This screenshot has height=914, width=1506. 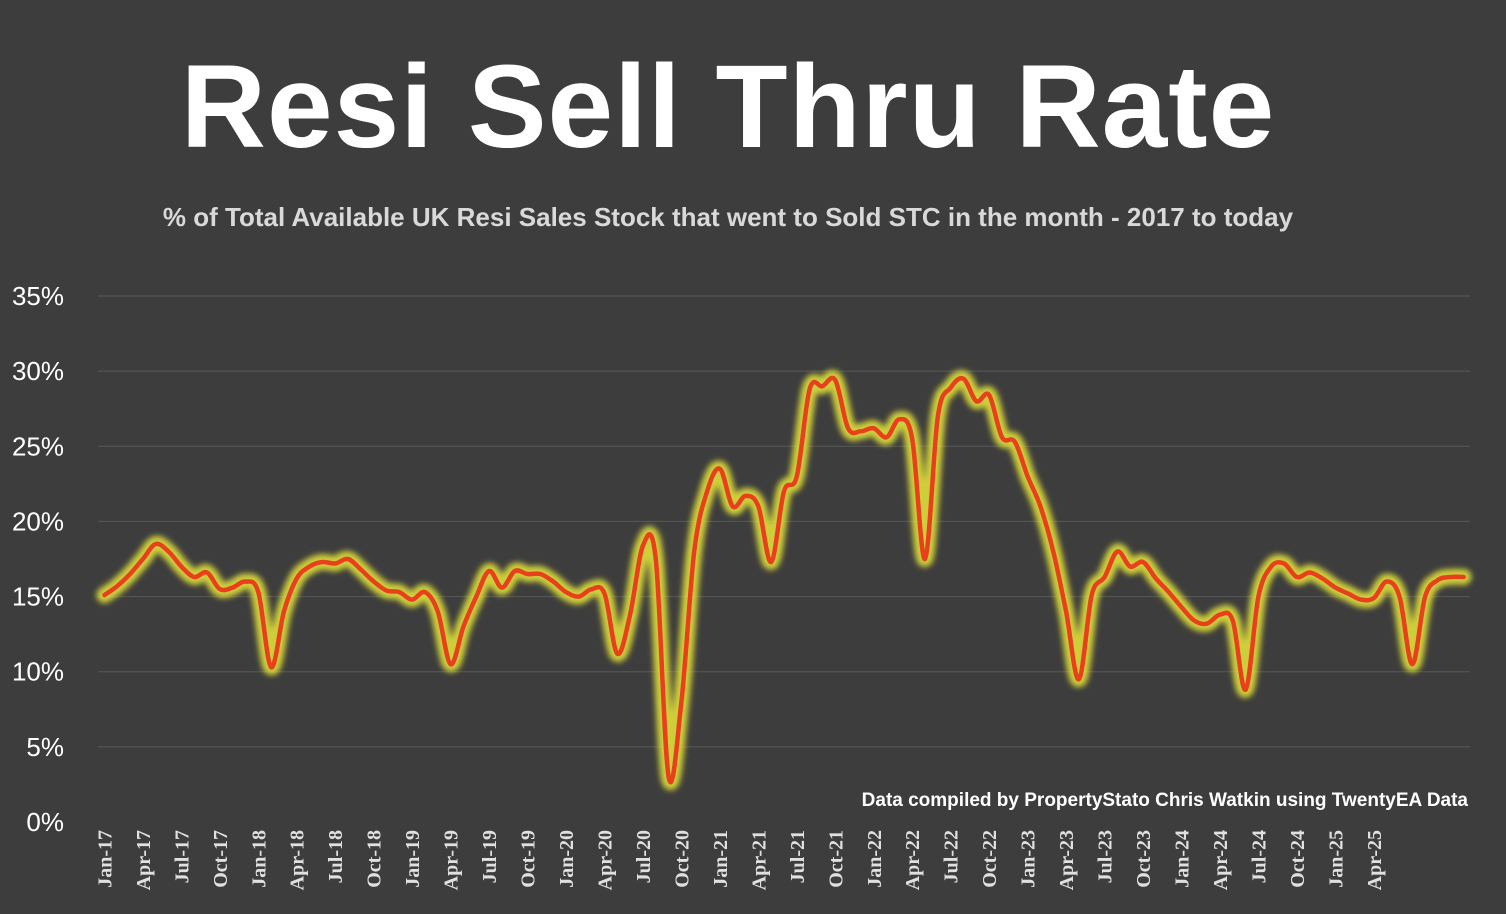 I want to click on x-tick-label: Jul-21, so click(x=798, y=856).